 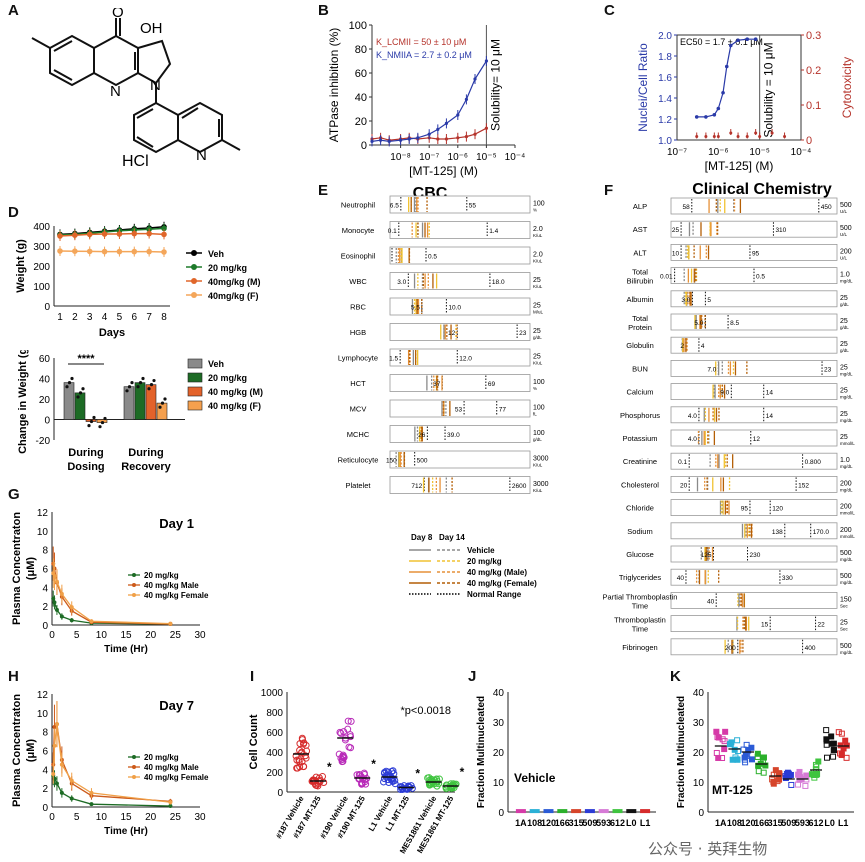 What do you see at coordinates (195, 405) in the screenshot?
I see `d2-legend-swatch` at bounding box center [195, 405].